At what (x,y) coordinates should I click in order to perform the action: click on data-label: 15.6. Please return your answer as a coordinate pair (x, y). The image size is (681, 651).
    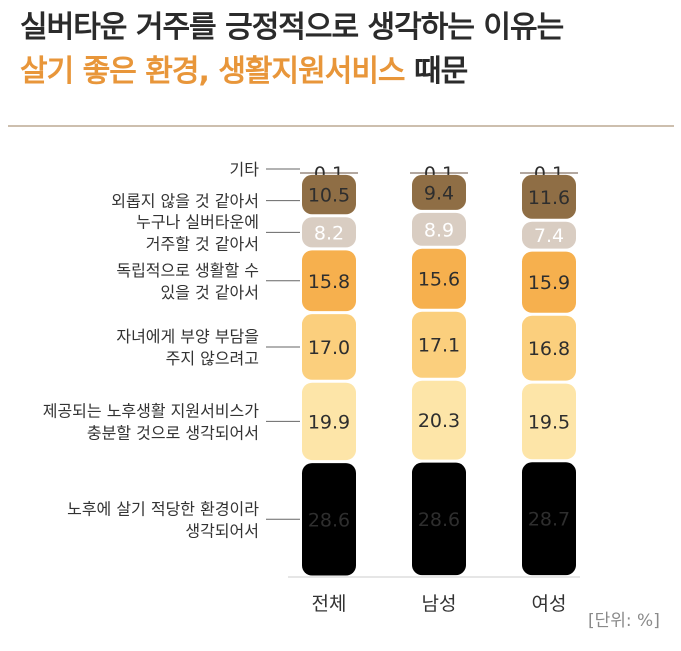
    Looking at the image, I should click on (439, 280).